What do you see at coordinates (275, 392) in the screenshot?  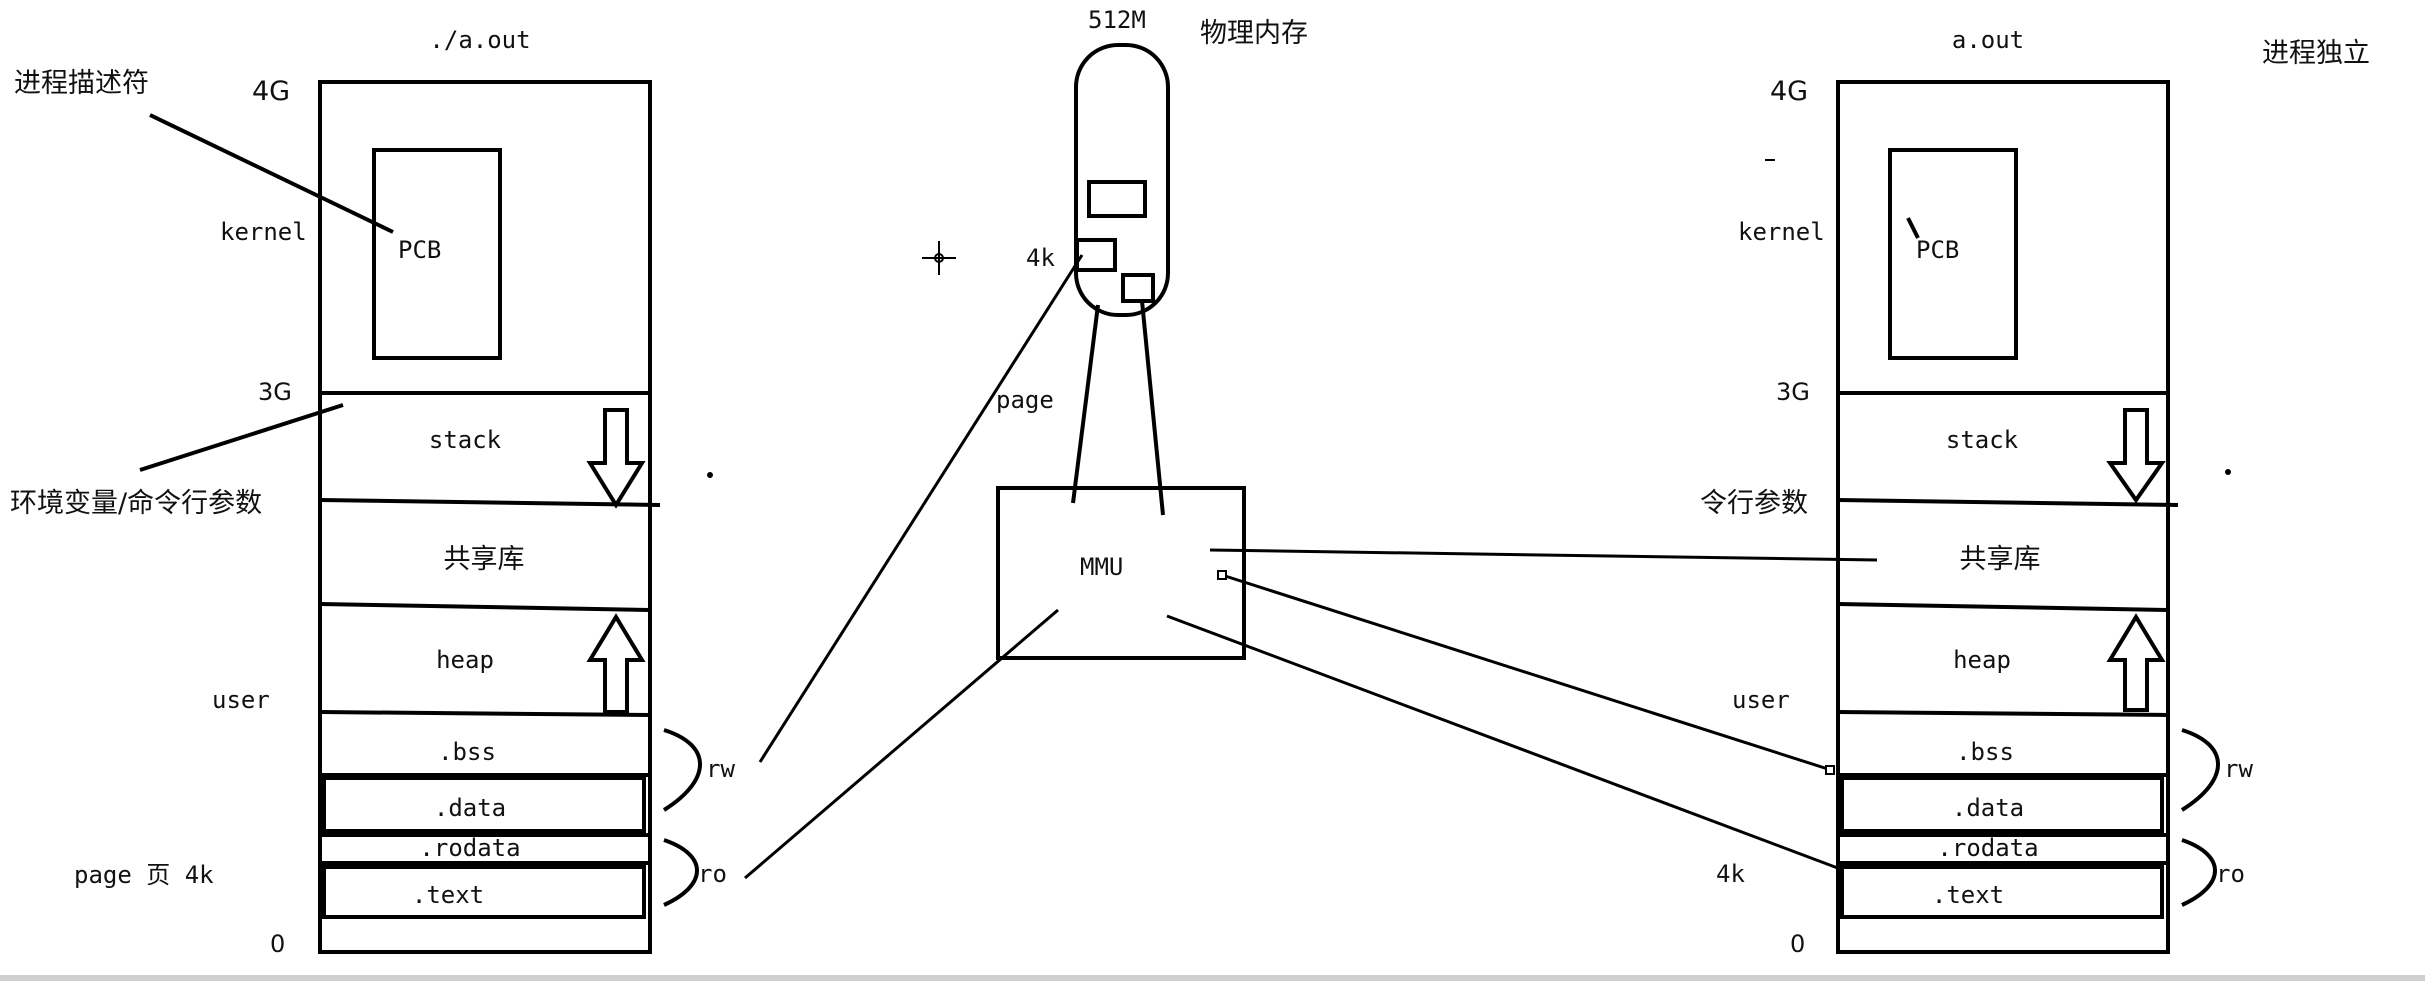 I see `left-label-3g: 3G` at bounding box center [275, 392].